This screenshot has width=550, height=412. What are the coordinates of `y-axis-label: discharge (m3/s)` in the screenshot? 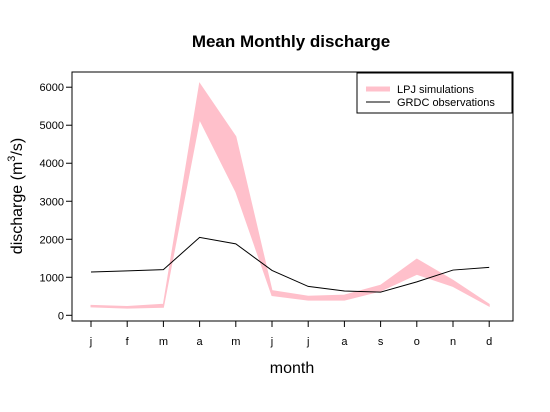 It's located at (16, 196).